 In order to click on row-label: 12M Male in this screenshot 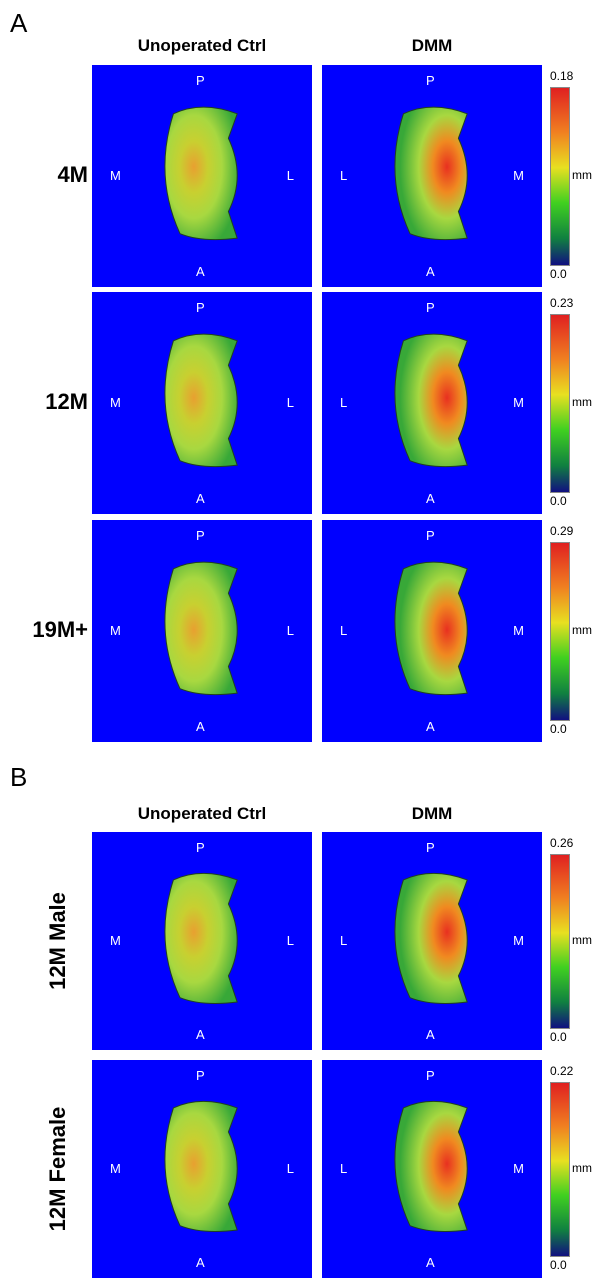, I will do `click(57, 941)`.